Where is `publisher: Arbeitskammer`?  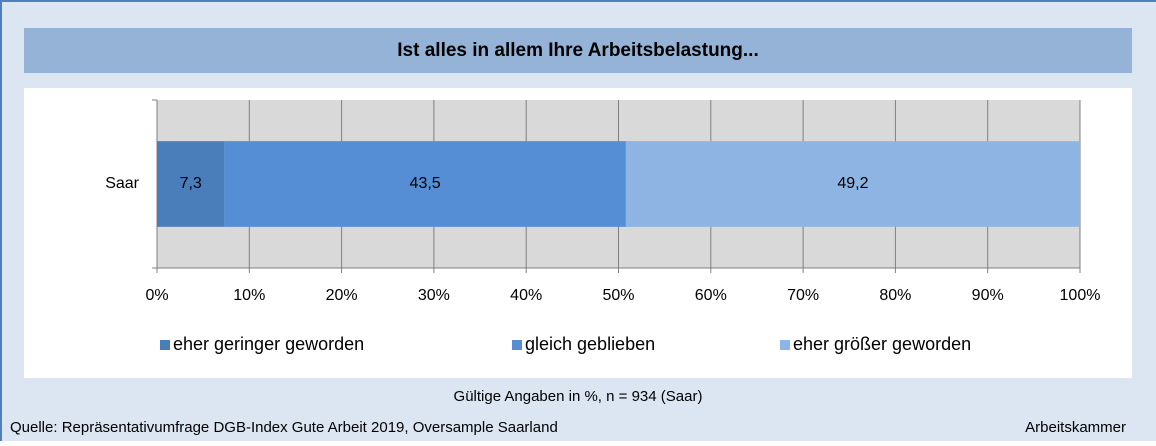
publisher: Arbeitskammer is located at coordinates (1075, 427).